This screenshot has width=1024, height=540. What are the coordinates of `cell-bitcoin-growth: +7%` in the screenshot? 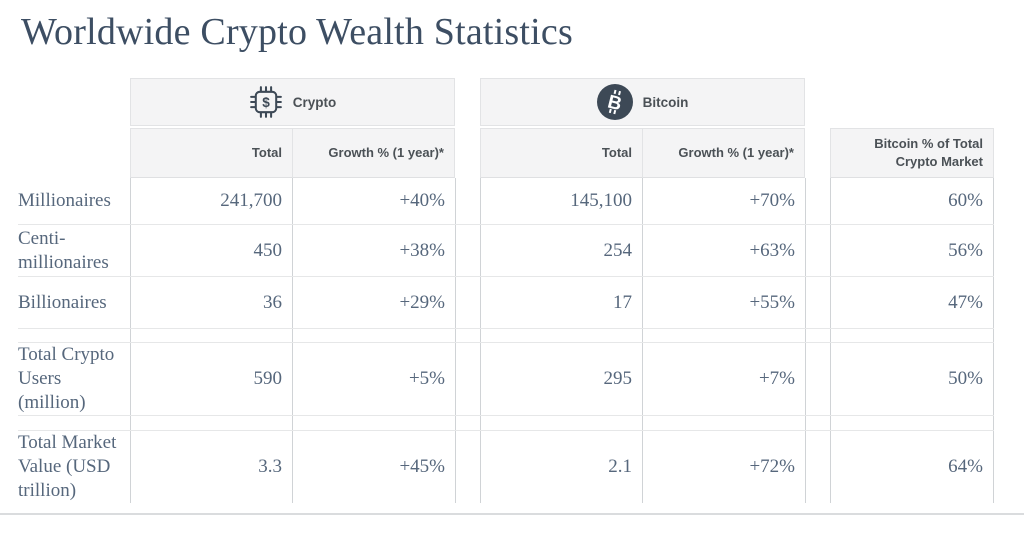 It's located at (723, 379).